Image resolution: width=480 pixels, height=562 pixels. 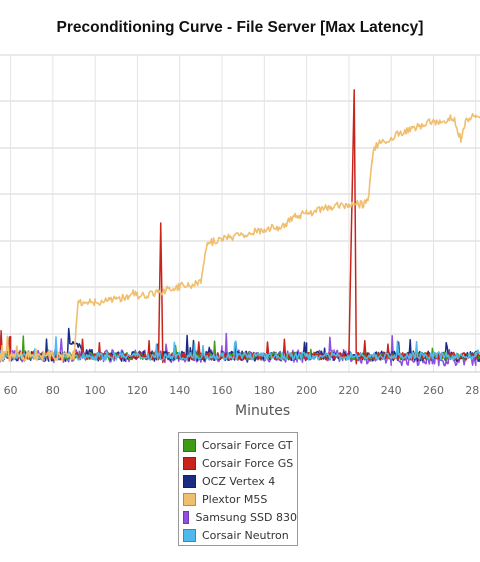 What do you see at coordinates (433, 390) in the screenshot?
I see `x-tick-label: 260` at bounding box center [433, 390].